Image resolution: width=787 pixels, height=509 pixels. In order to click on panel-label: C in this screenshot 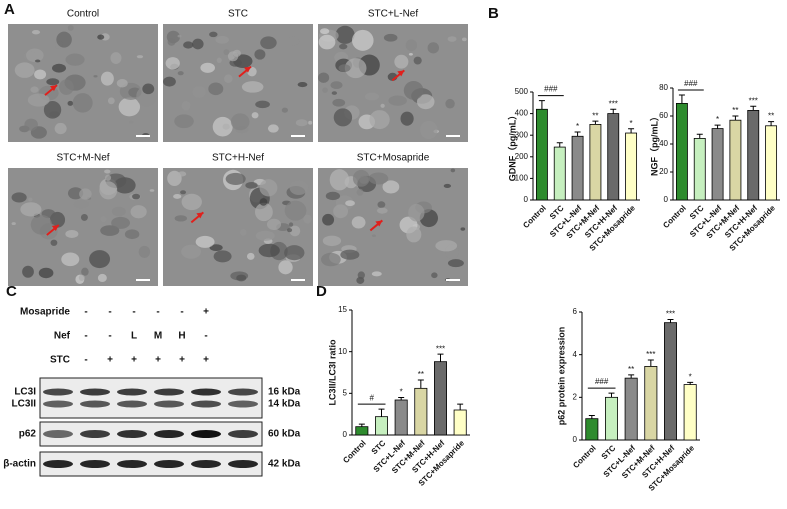, I will do `click(11, 291)`.